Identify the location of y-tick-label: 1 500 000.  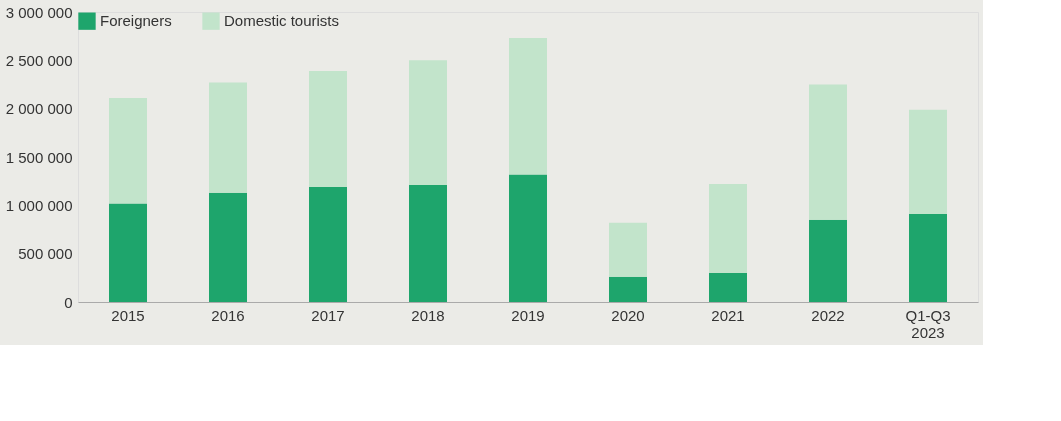
(39, 157).